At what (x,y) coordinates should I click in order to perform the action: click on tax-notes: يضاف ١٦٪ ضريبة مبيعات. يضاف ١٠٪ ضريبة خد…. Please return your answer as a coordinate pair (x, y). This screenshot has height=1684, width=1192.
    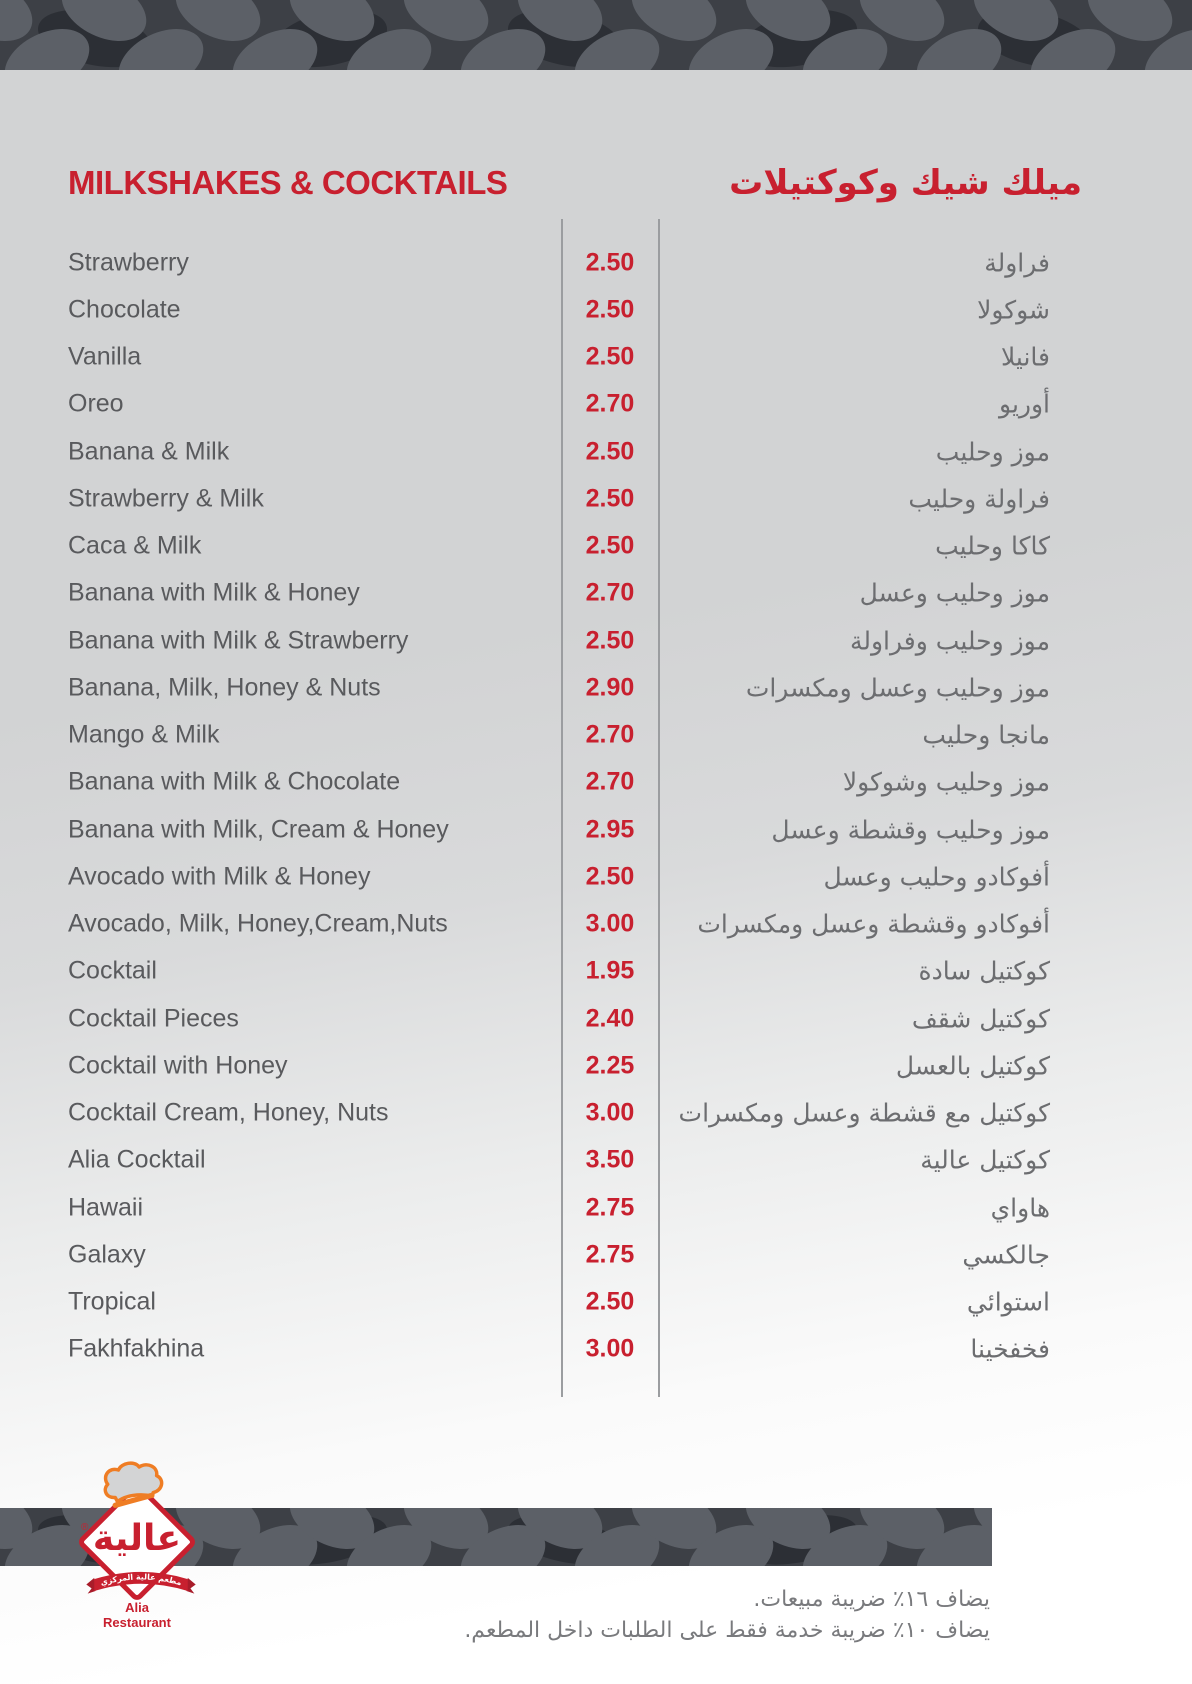
    Looking at the image, I should click on (670, 1615).